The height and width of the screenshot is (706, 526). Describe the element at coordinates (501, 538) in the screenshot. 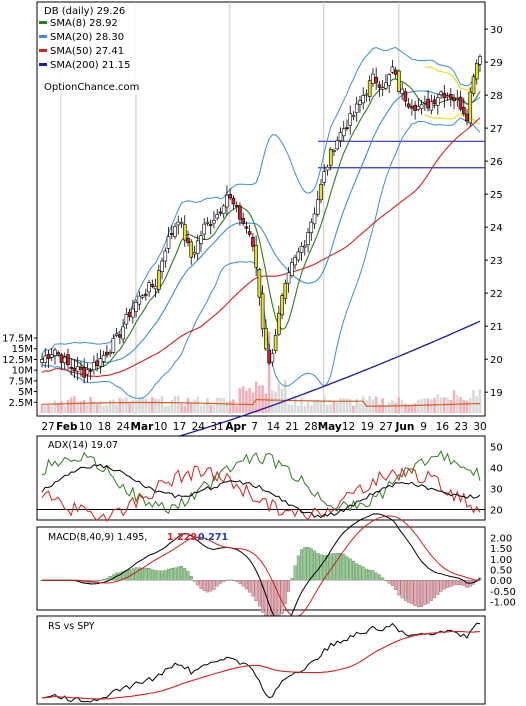

I see `macd-tick-label: 2.00` at that location.